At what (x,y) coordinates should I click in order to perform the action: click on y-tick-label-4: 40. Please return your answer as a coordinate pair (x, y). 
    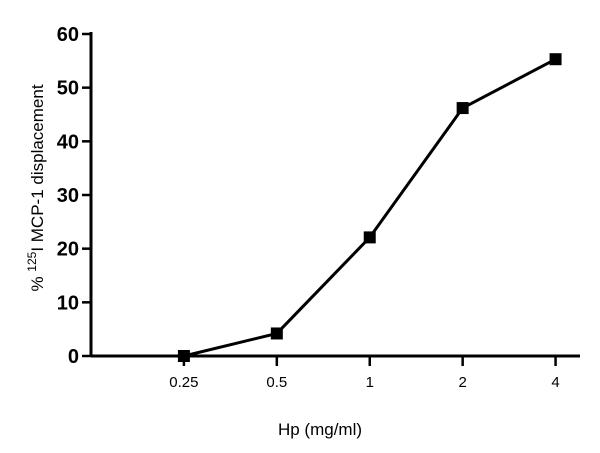
    Looking at the image, I should click on (68, 142).